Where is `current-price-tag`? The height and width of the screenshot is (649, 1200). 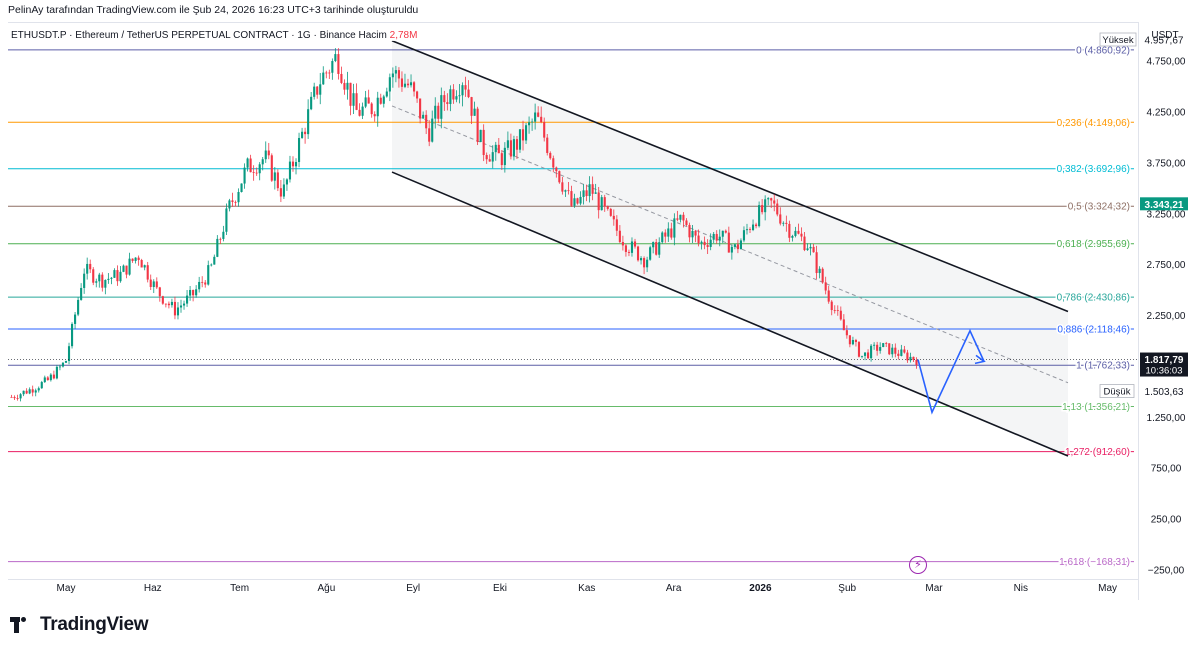
current-price-tag is located at coordinates (1164, 364).